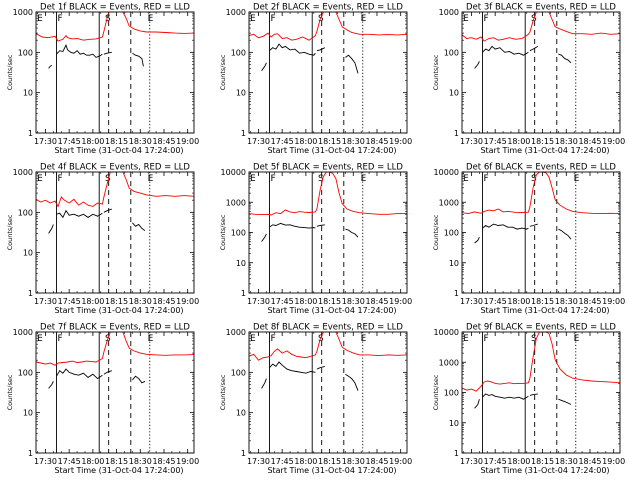  Describe the element at coordinates (328, 168) in the screenshot. I see `panel-title: Det 5f BLACK = Events, RED = LLD` at that location.